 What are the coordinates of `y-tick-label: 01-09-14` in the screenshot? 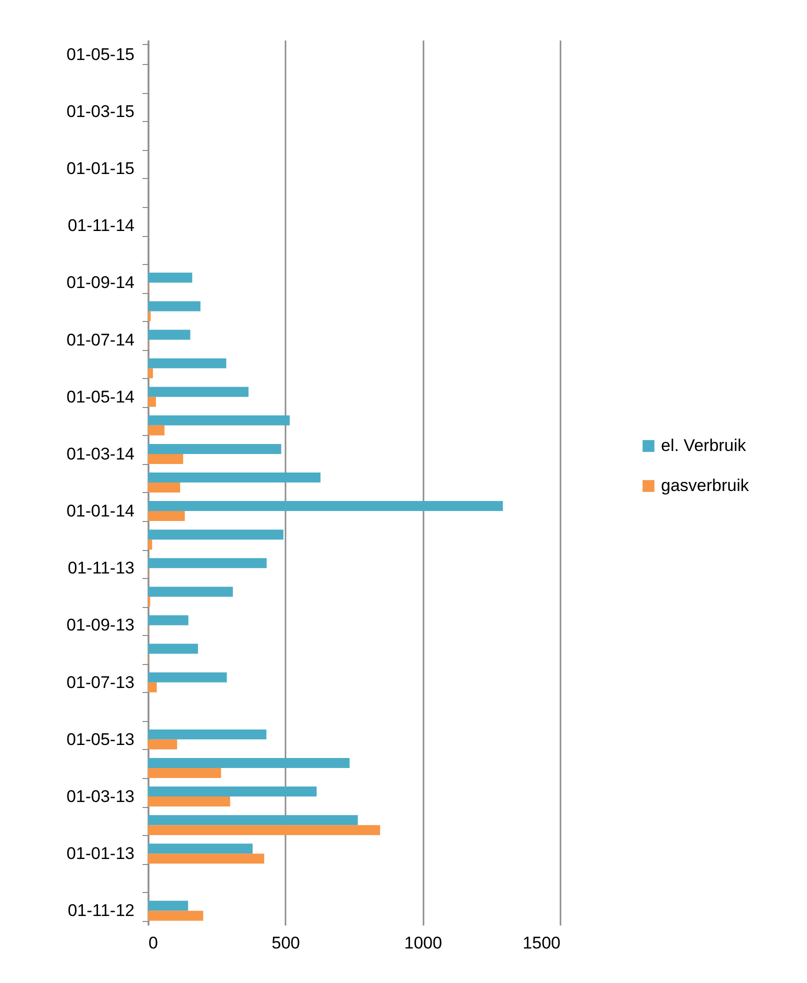 It's located at (100, 282).